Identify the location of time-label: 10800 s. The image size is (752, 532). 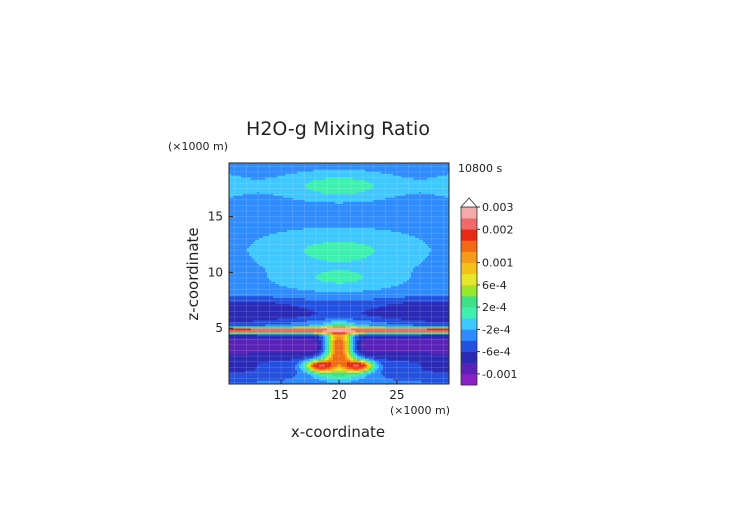
(480, 168).